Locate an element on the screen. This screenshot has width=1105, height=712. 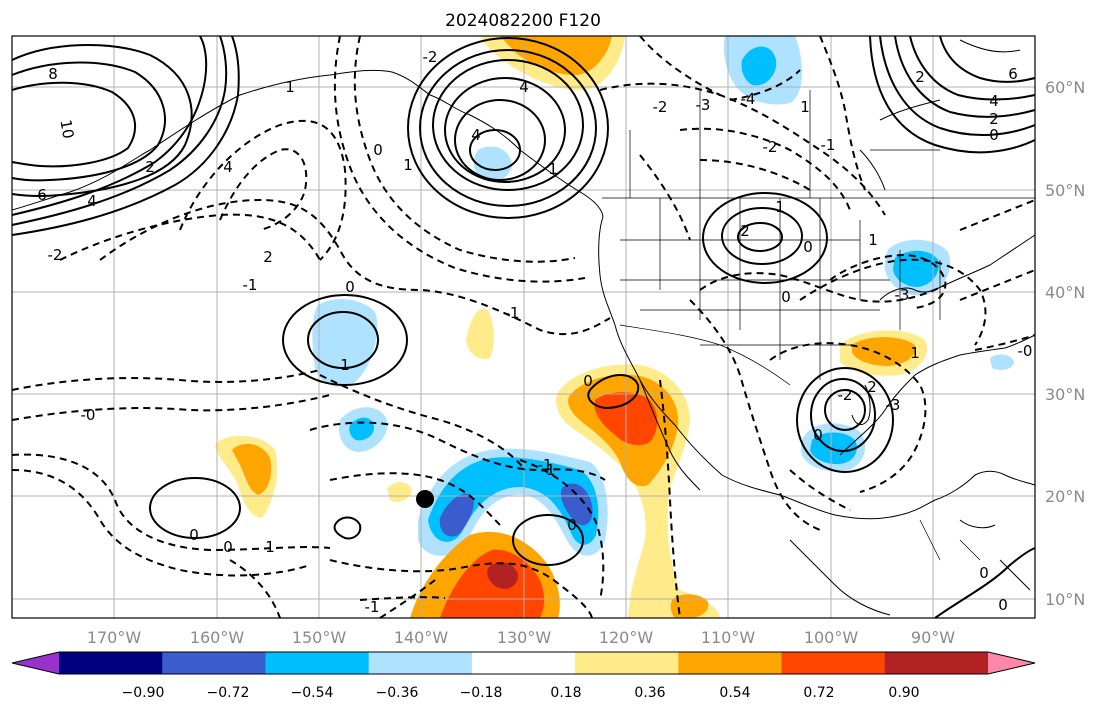
pos-mid-north is located at coordinates (556, 56).